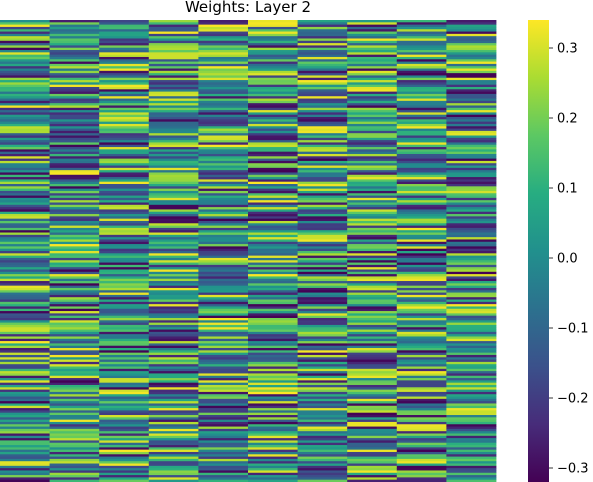  What do you see at coordinates (558, 251) in the screenshot?
I see `colorbar: 0.30.20.10.0−0.1−0.2−0.3` at bounding box center [558, 251].